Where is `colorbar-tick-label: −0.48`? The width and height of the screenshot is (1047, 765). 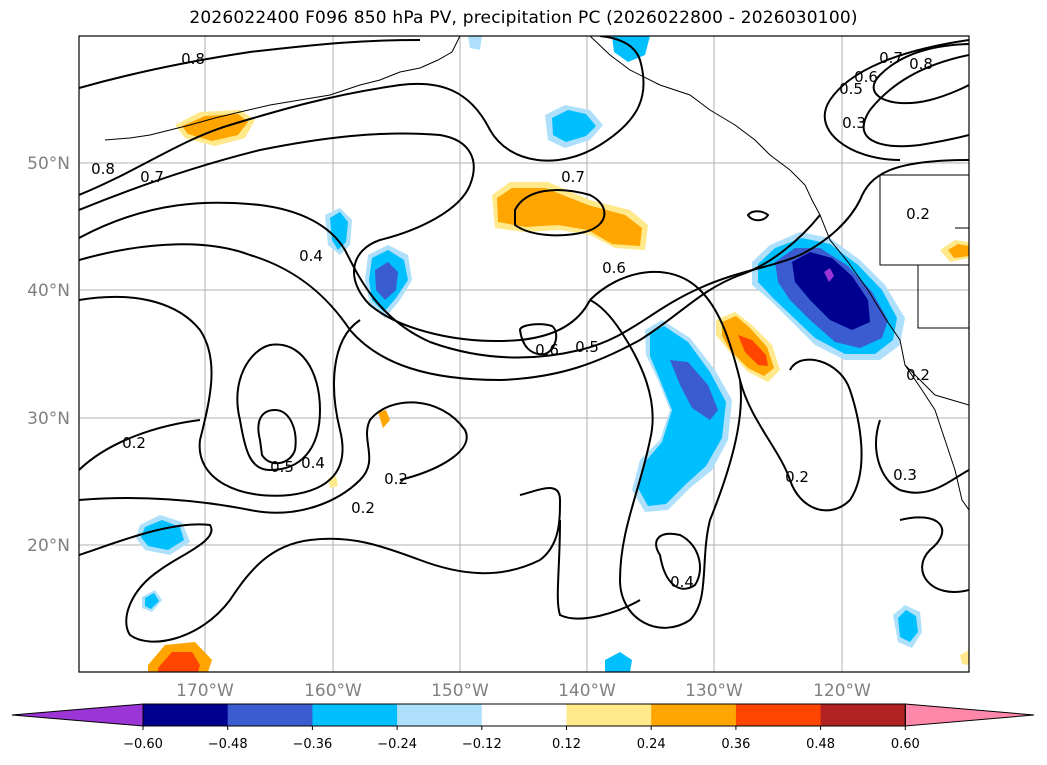
colorbar-tick-label: −0.48 is located at coordinates (228, 744).